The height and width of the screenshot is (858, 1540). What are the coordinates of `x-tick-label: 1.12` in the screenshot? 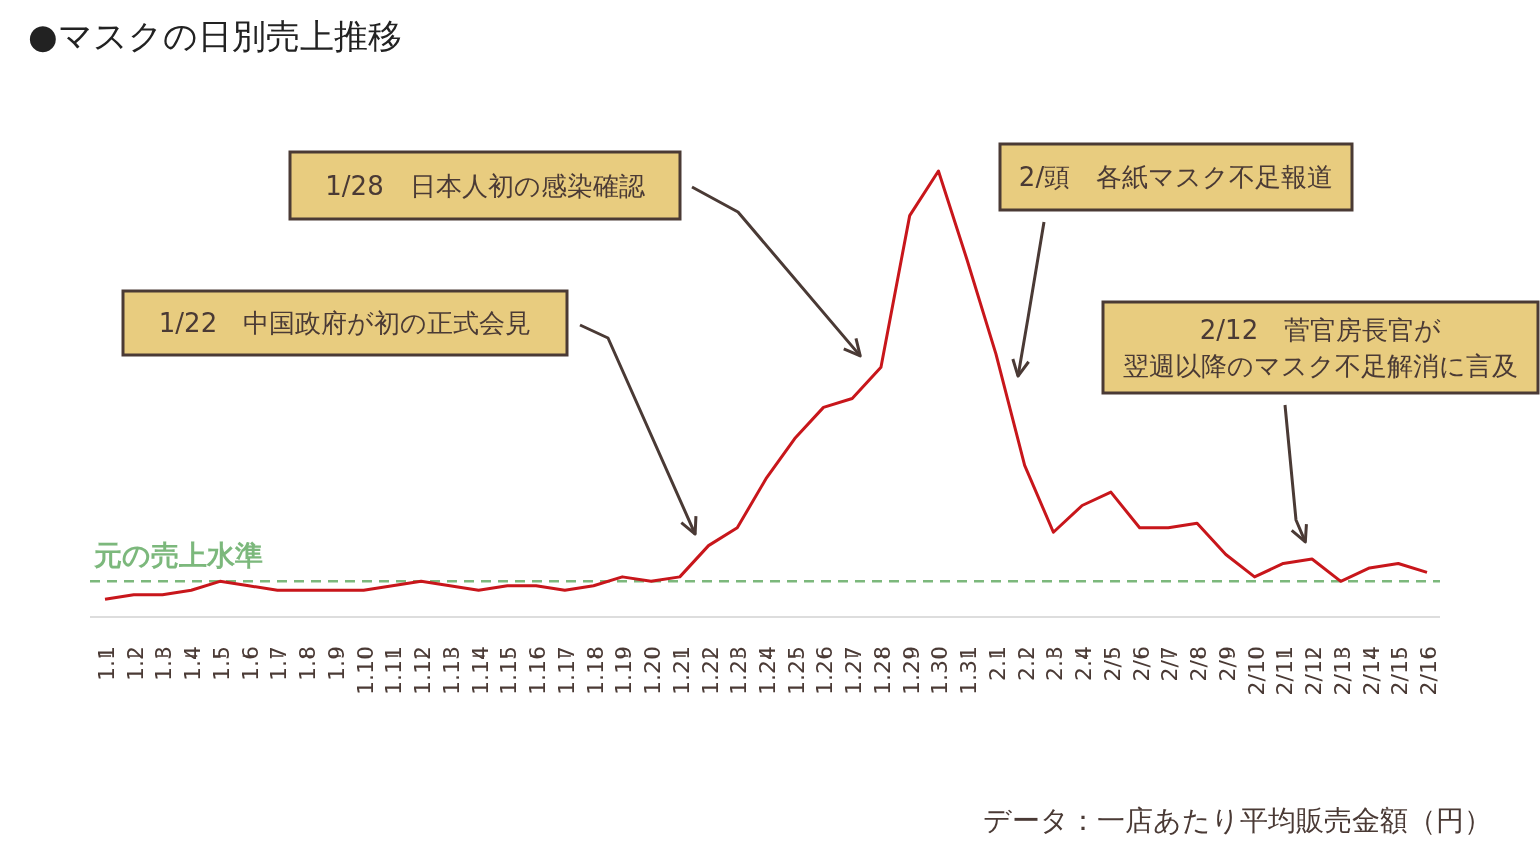 It's located at (423, 670).